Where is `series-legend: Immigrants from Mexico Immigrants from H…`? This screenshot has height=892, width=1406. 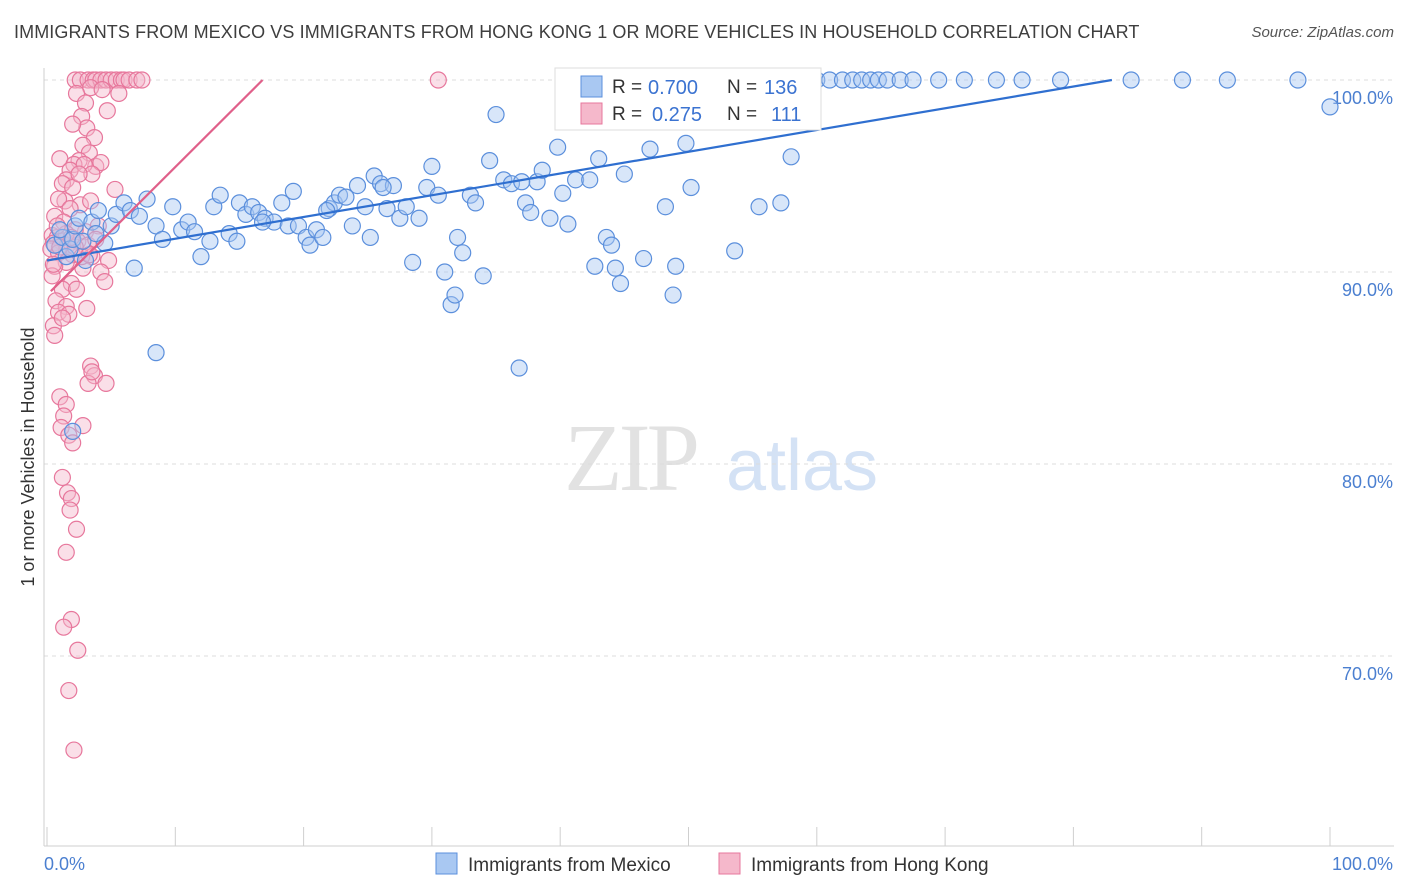
series-legend: Immigrants from Mexico Immigrants from H… is located at coordinates (712, 864).